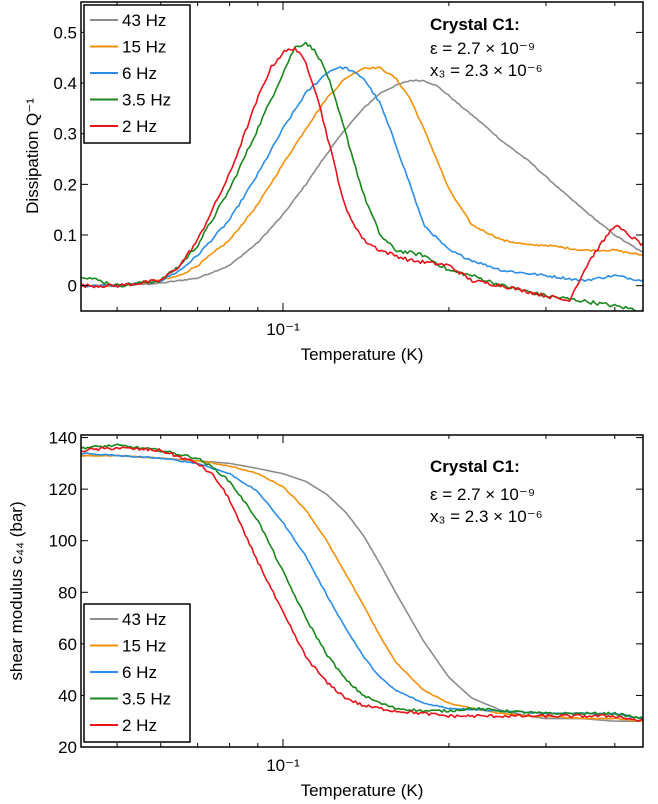 This screenshot has height=804, width=658. What do you see at coordinates (65, 134) in the screenshot?
I see `y-tick-label: 0.3` at bounding box center [65, 134].